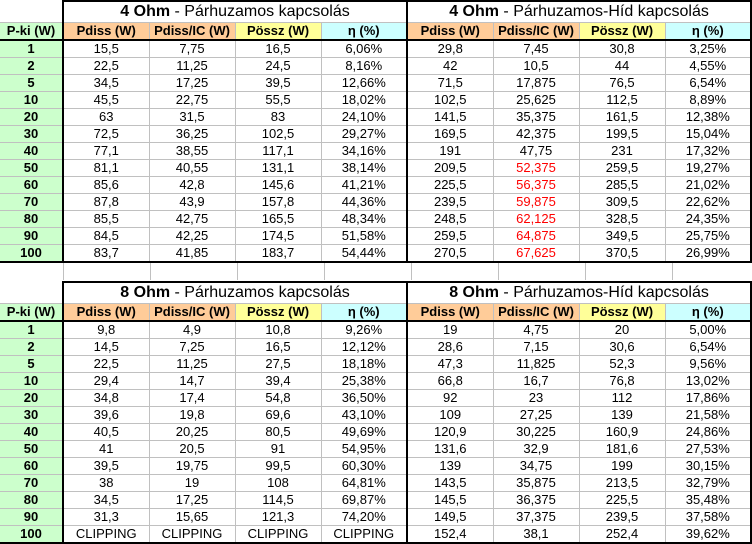 The height and width of the screenshot is (544, 752). What do you see at coordinates (536, 398) in the screenshot?
I see `data-cell: 23` at bounding box center [536, 398].